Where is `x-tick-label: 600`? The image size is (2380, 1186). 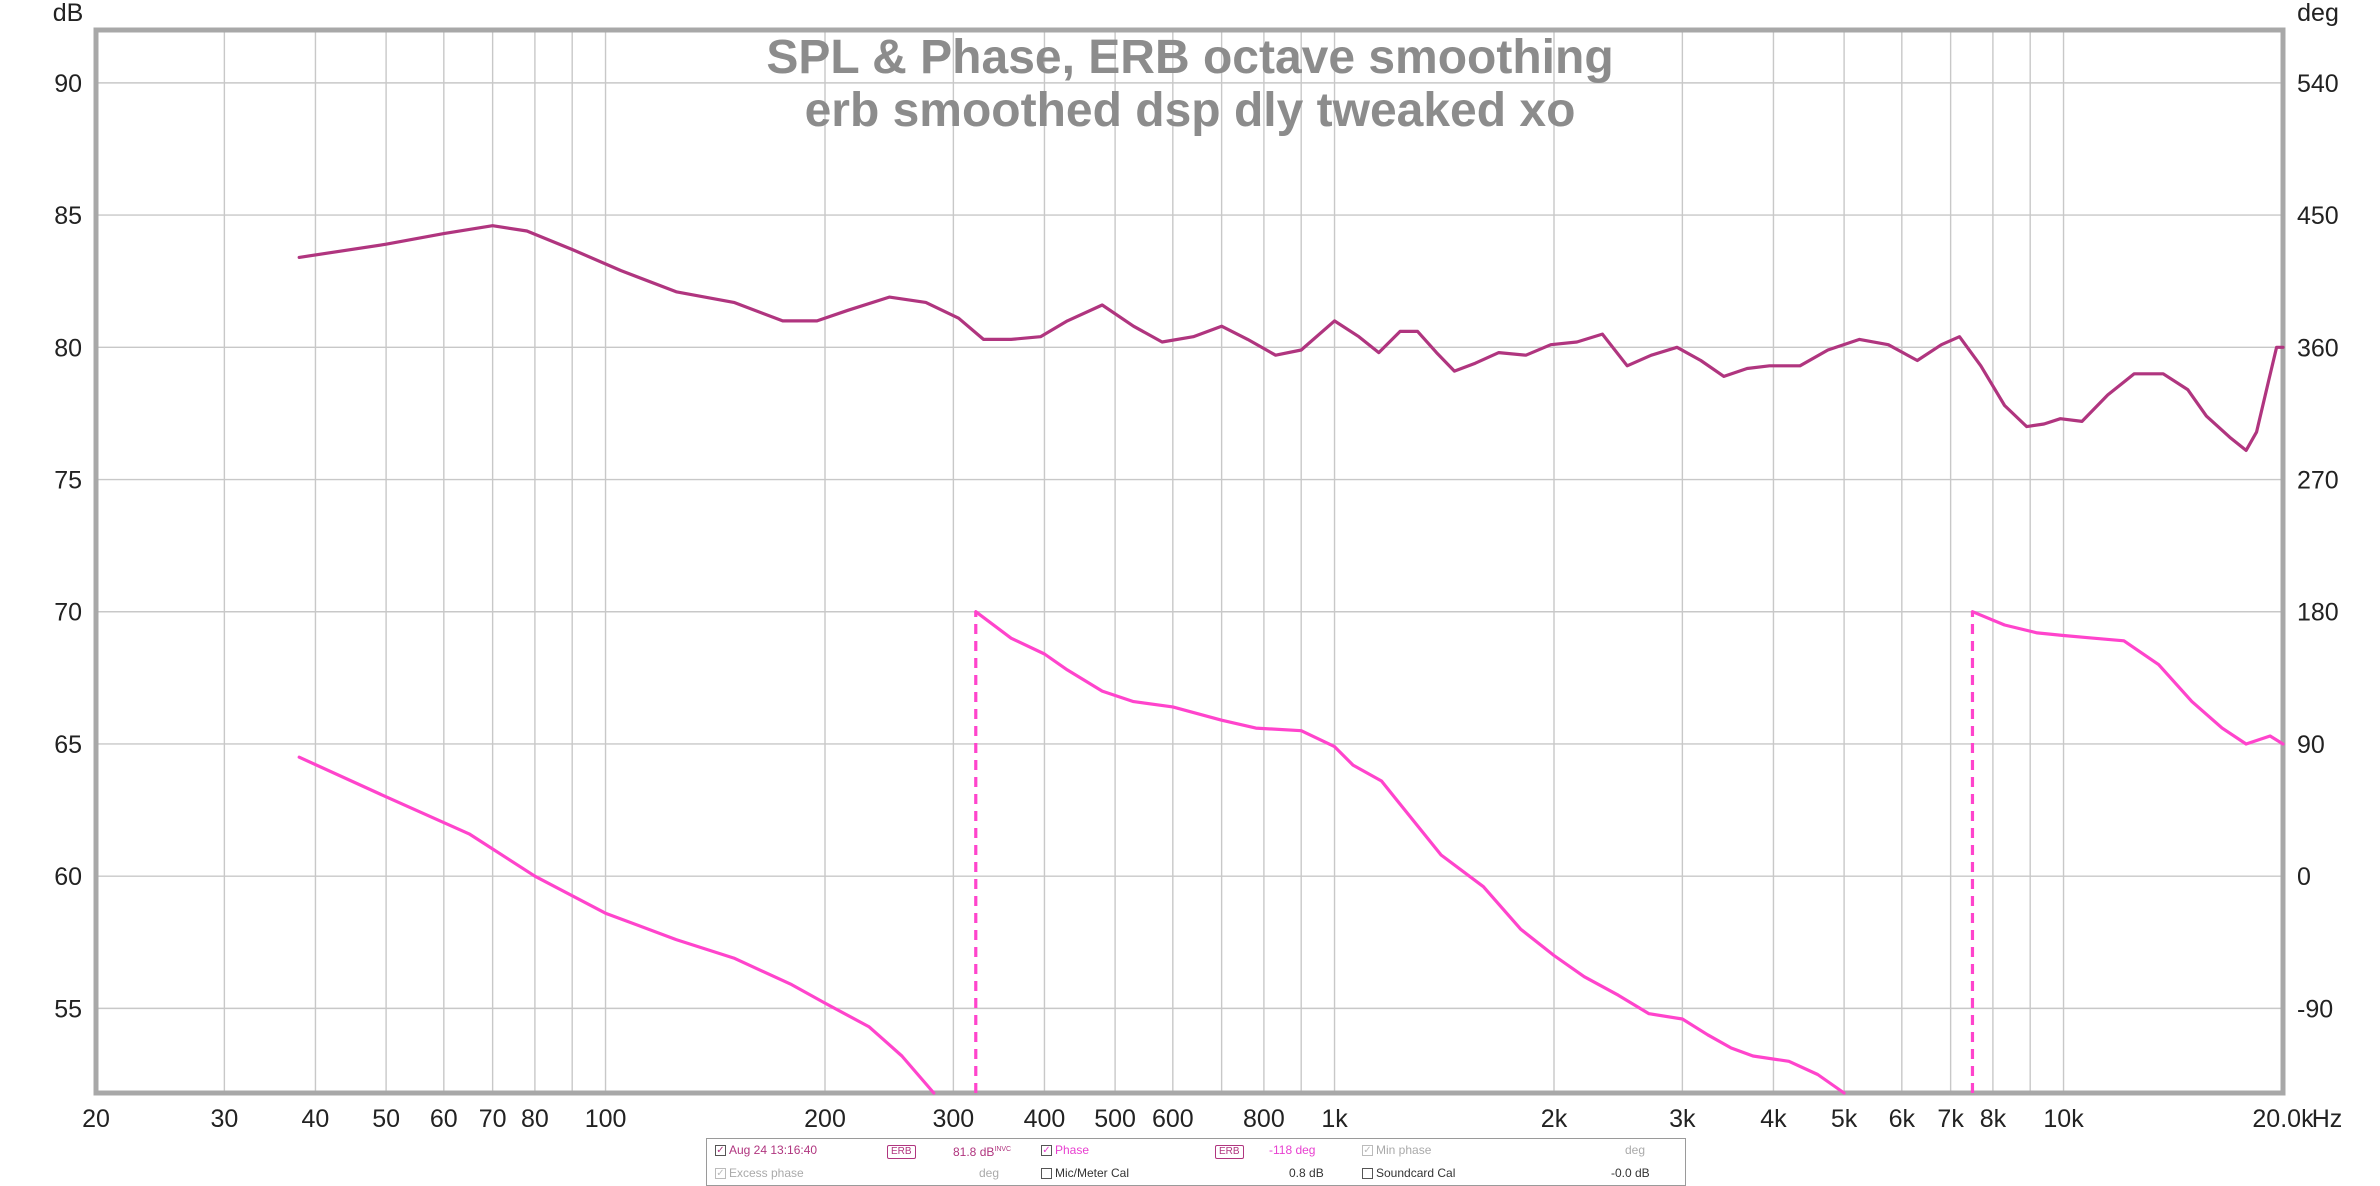 x-tick-label: 600 is located at coordinates (1173, 1119).